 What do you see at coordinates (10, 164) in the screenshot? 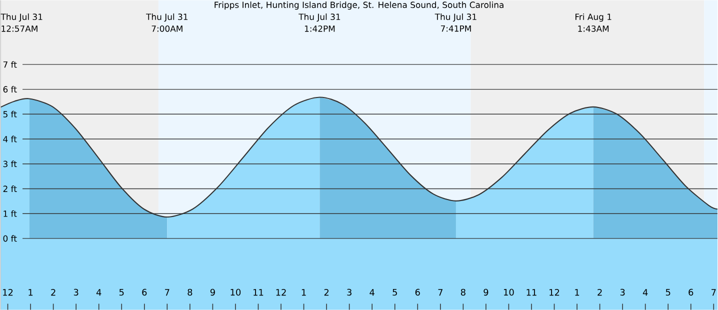
I see `y-tick-label: 3 ft` at bounding box center [10, 164].